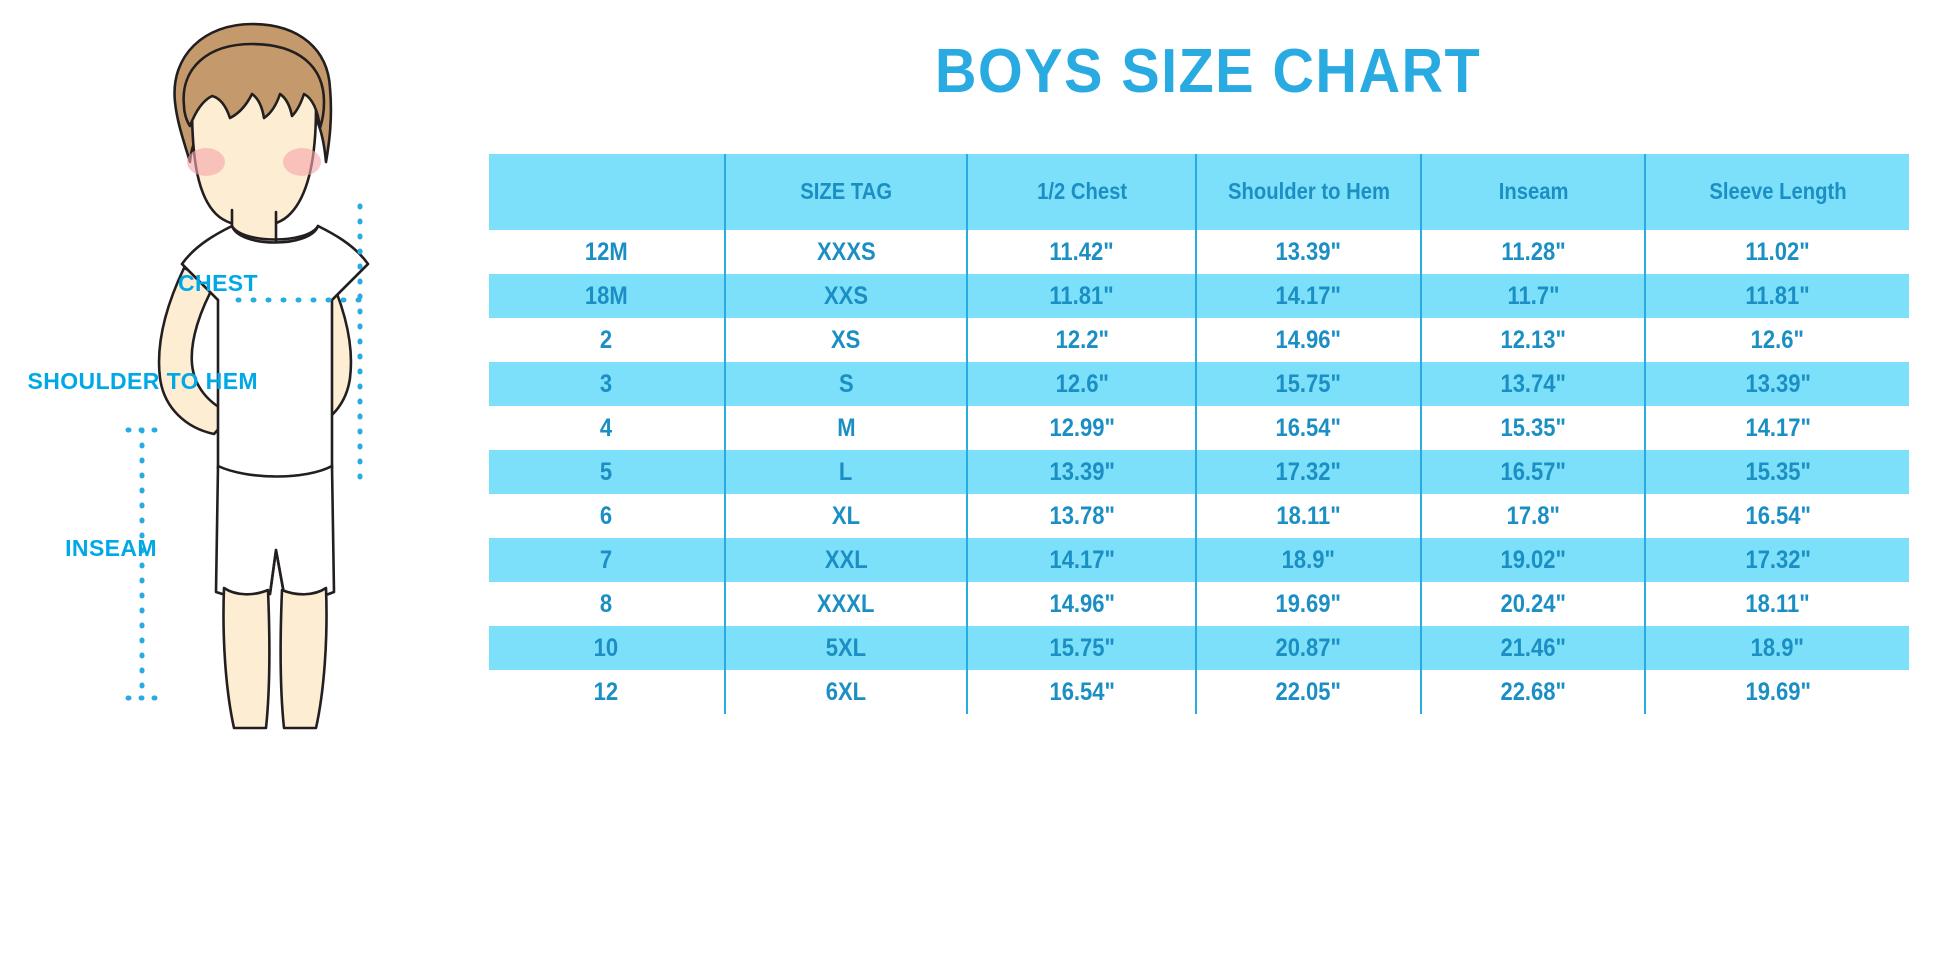 Image resolution: width=1946 pixels, height=973 pixels. What do you see at coordinates (1532, 252) in the screenshot?
I see `cell-value: 11.28"` at bounding box center [1532, 252].